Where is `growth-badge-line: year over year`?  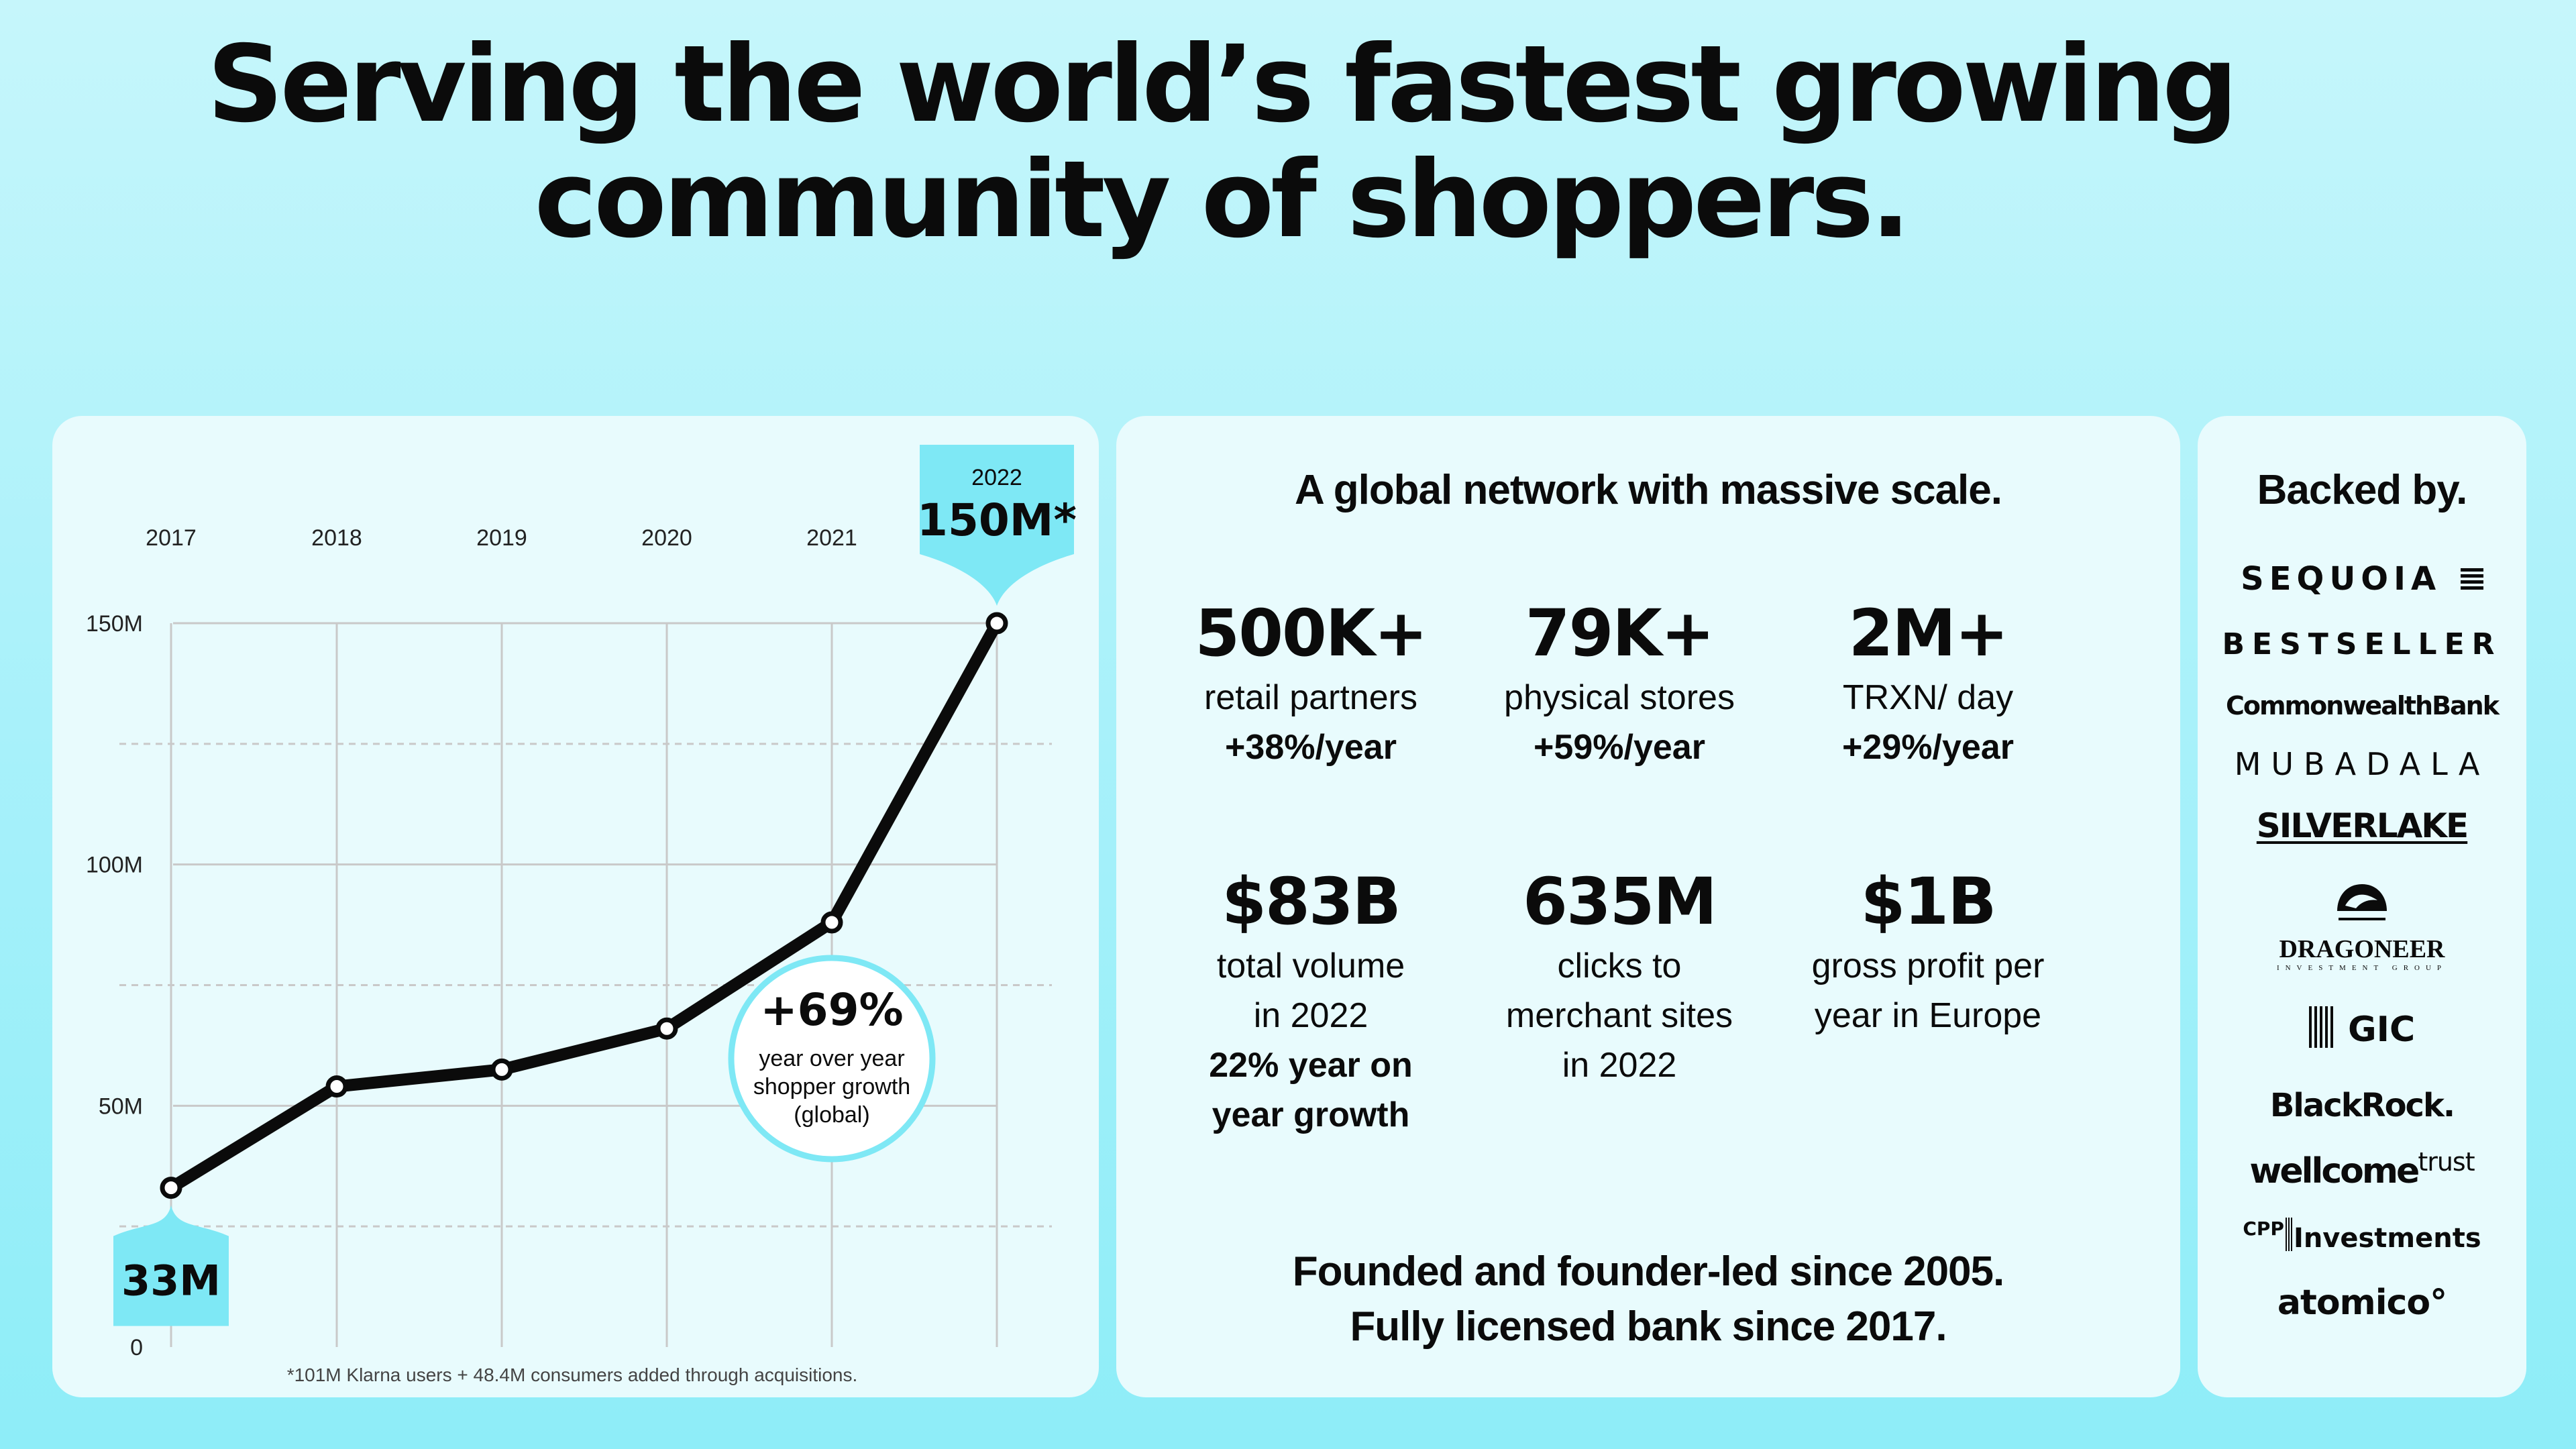 growth-badge-line: year over year is located at coordinates (831, 1058).